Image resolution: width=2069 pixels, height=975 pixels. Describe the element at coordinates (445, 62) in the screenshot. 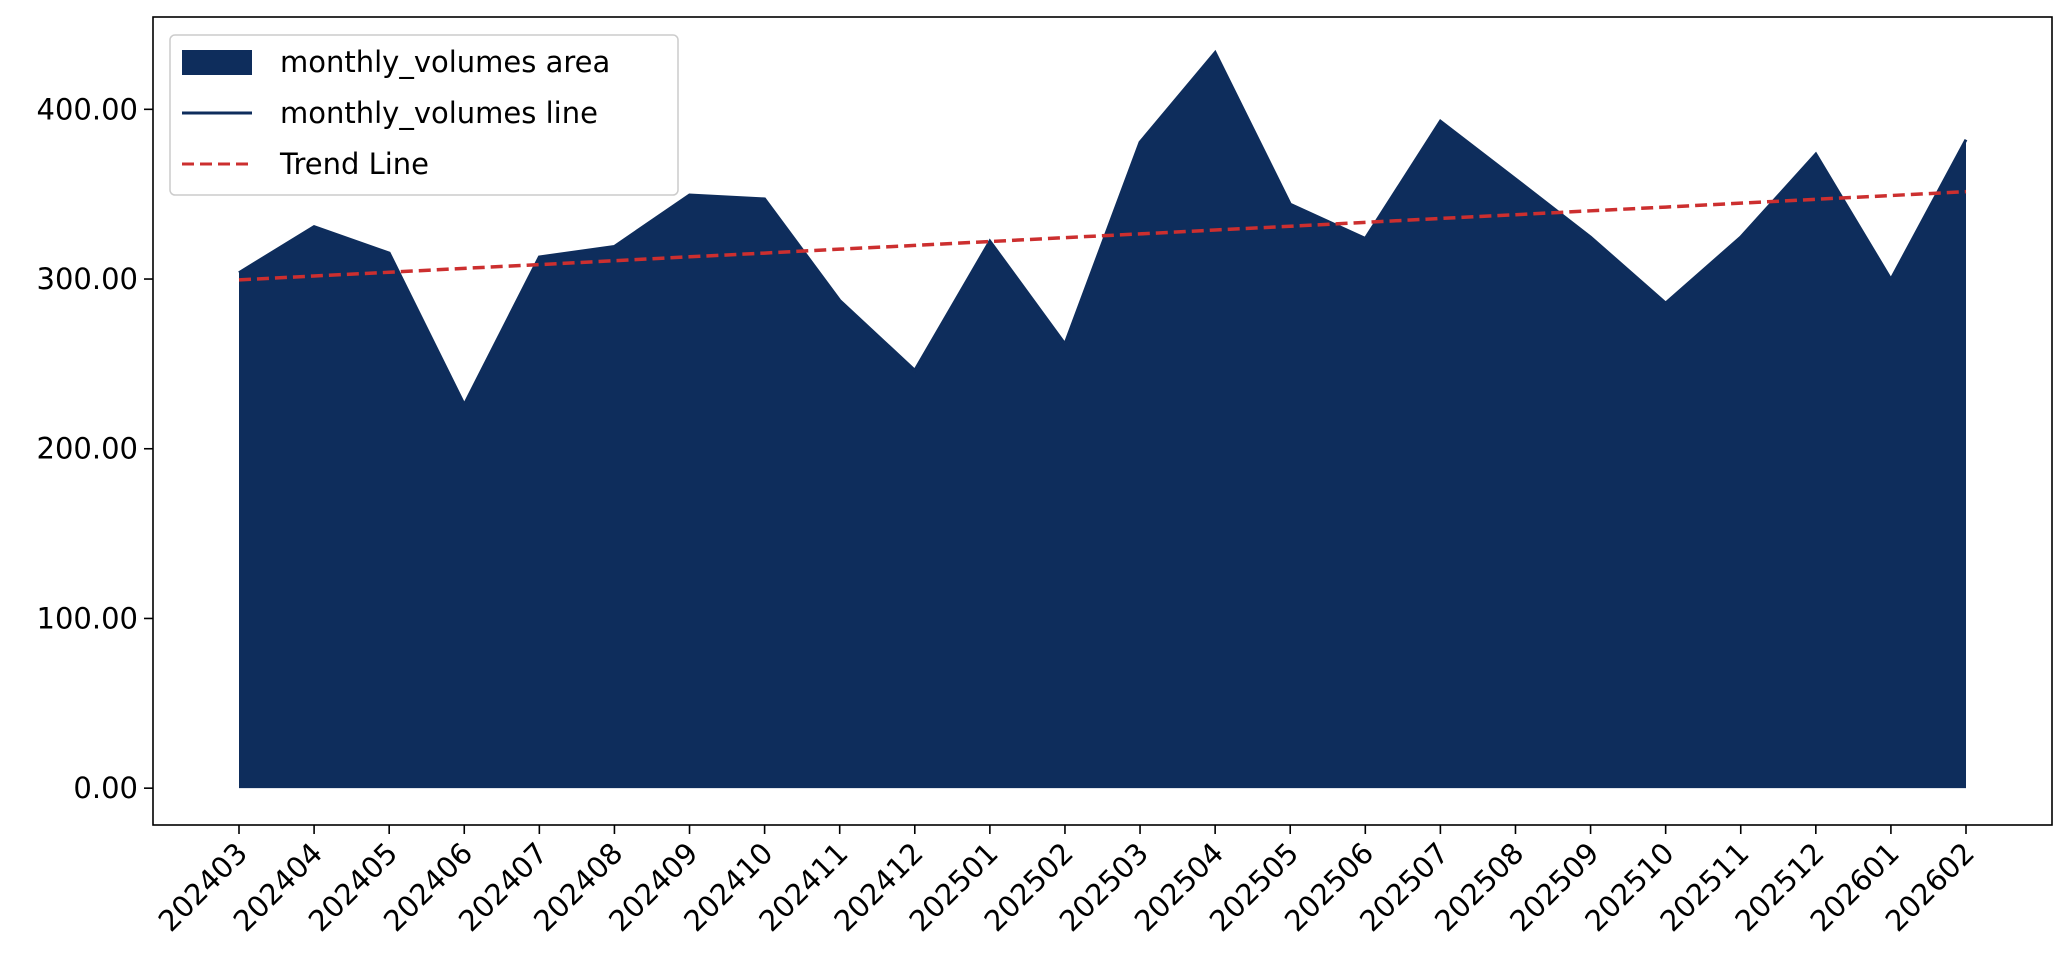

I see `legend-label: monthly_volumes area` at that location.